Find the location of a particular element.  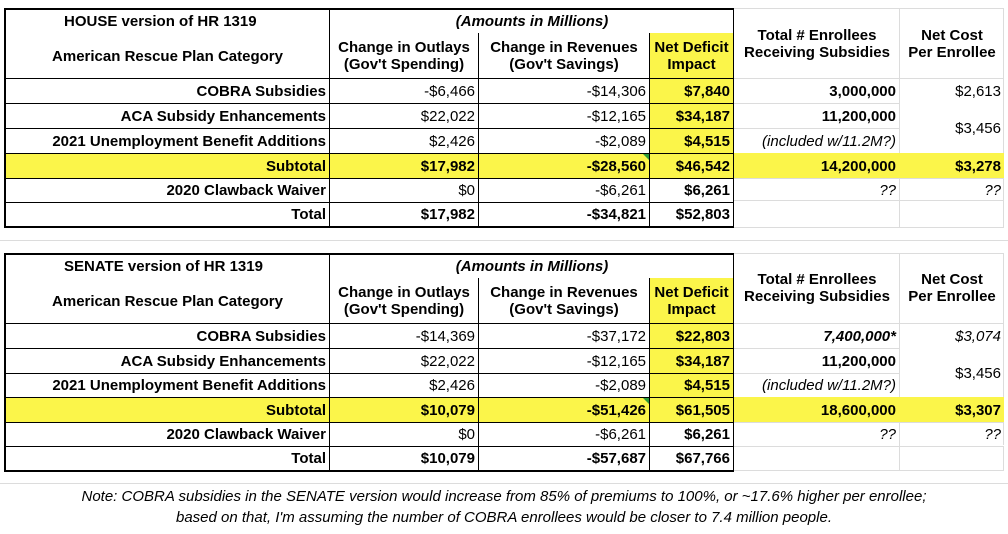

table-cell-outlays: $17,982 is located at coordinates (447, 214).